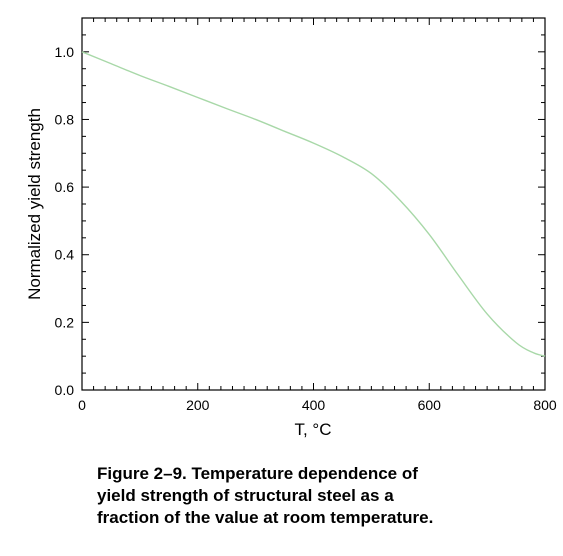 Image resolution: width=563 pixels, height=556 pixels. Describe the element at coordinates (82, 405) in the screenshot. I see `x-tick-label: 0` at that location.